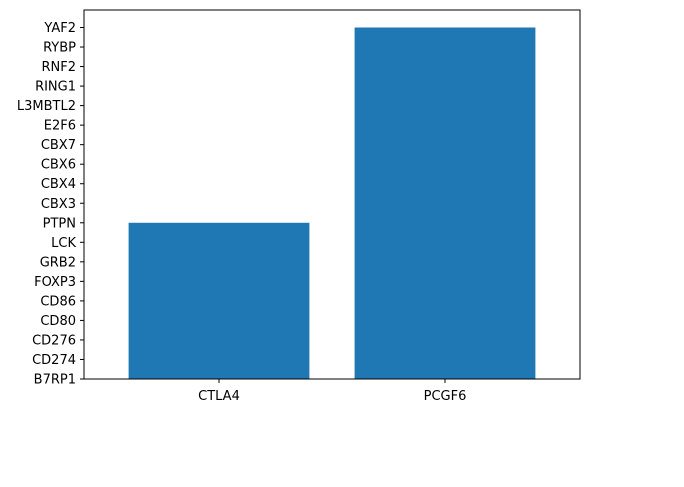 Image resolution: width=684 pixels, height=487 pixels. Describe the element at coordinates (219, 396) in the screenshot. I see `x-tick-label: CTLA4` at that location.